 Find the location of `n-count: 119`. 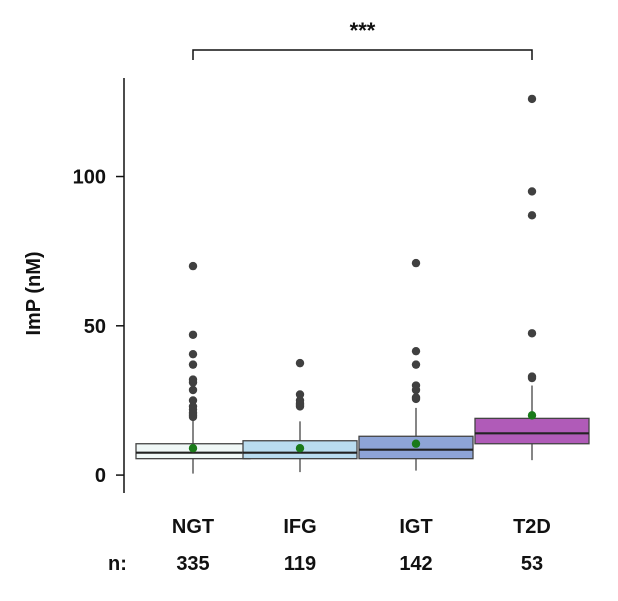

n-count: 119 is located at coordinates (300, 564).